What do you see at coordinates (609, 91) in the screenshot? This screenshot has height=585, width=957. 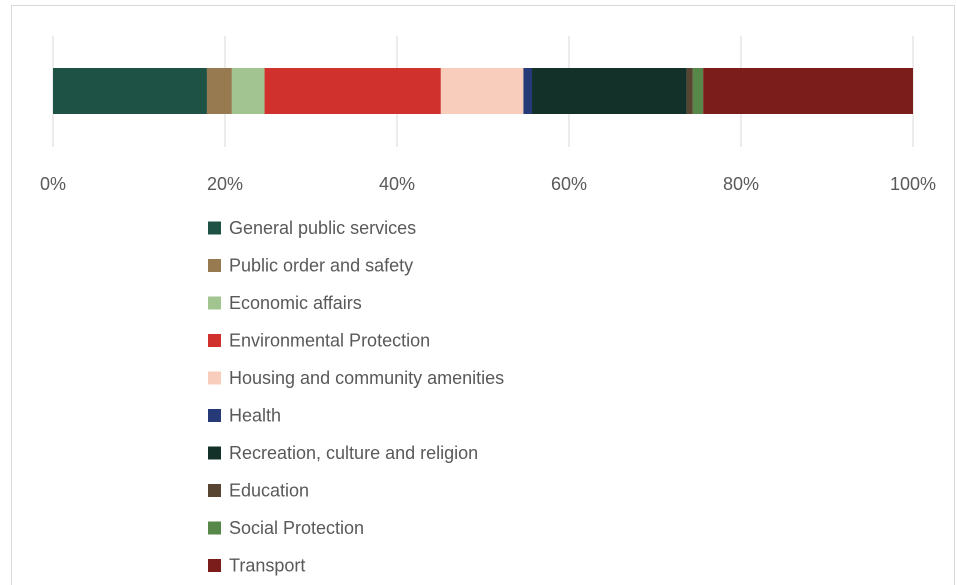 I see `bar-segment-recreation-culture-and-religion` at bounding box center [609, 91].